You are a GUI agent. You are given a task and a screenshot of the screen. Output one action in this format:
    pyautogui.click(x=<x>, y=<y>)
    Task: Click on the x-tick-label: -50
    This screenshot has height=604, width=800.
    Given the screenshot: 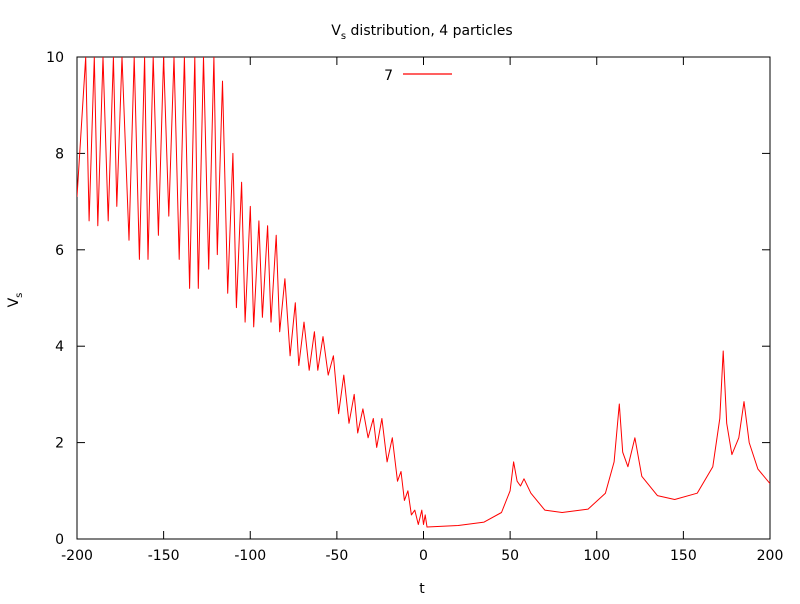 What is the action you would take?
    pyautogui.click(x=336, y=556)
    